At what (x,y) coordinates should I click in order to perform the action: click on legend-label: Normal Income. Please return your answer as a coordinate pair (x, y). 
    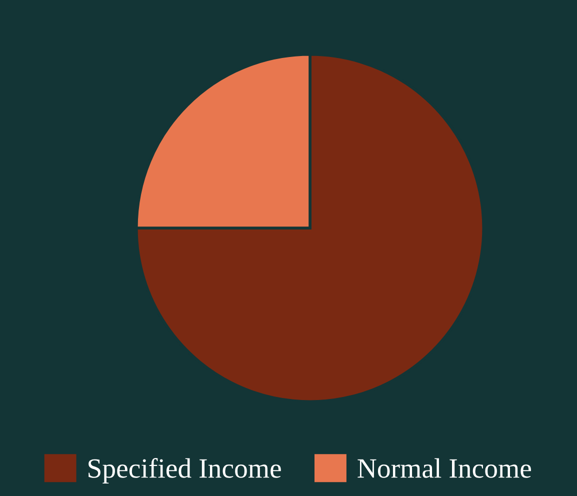
    Looking at the image, I should click on (444, 468).